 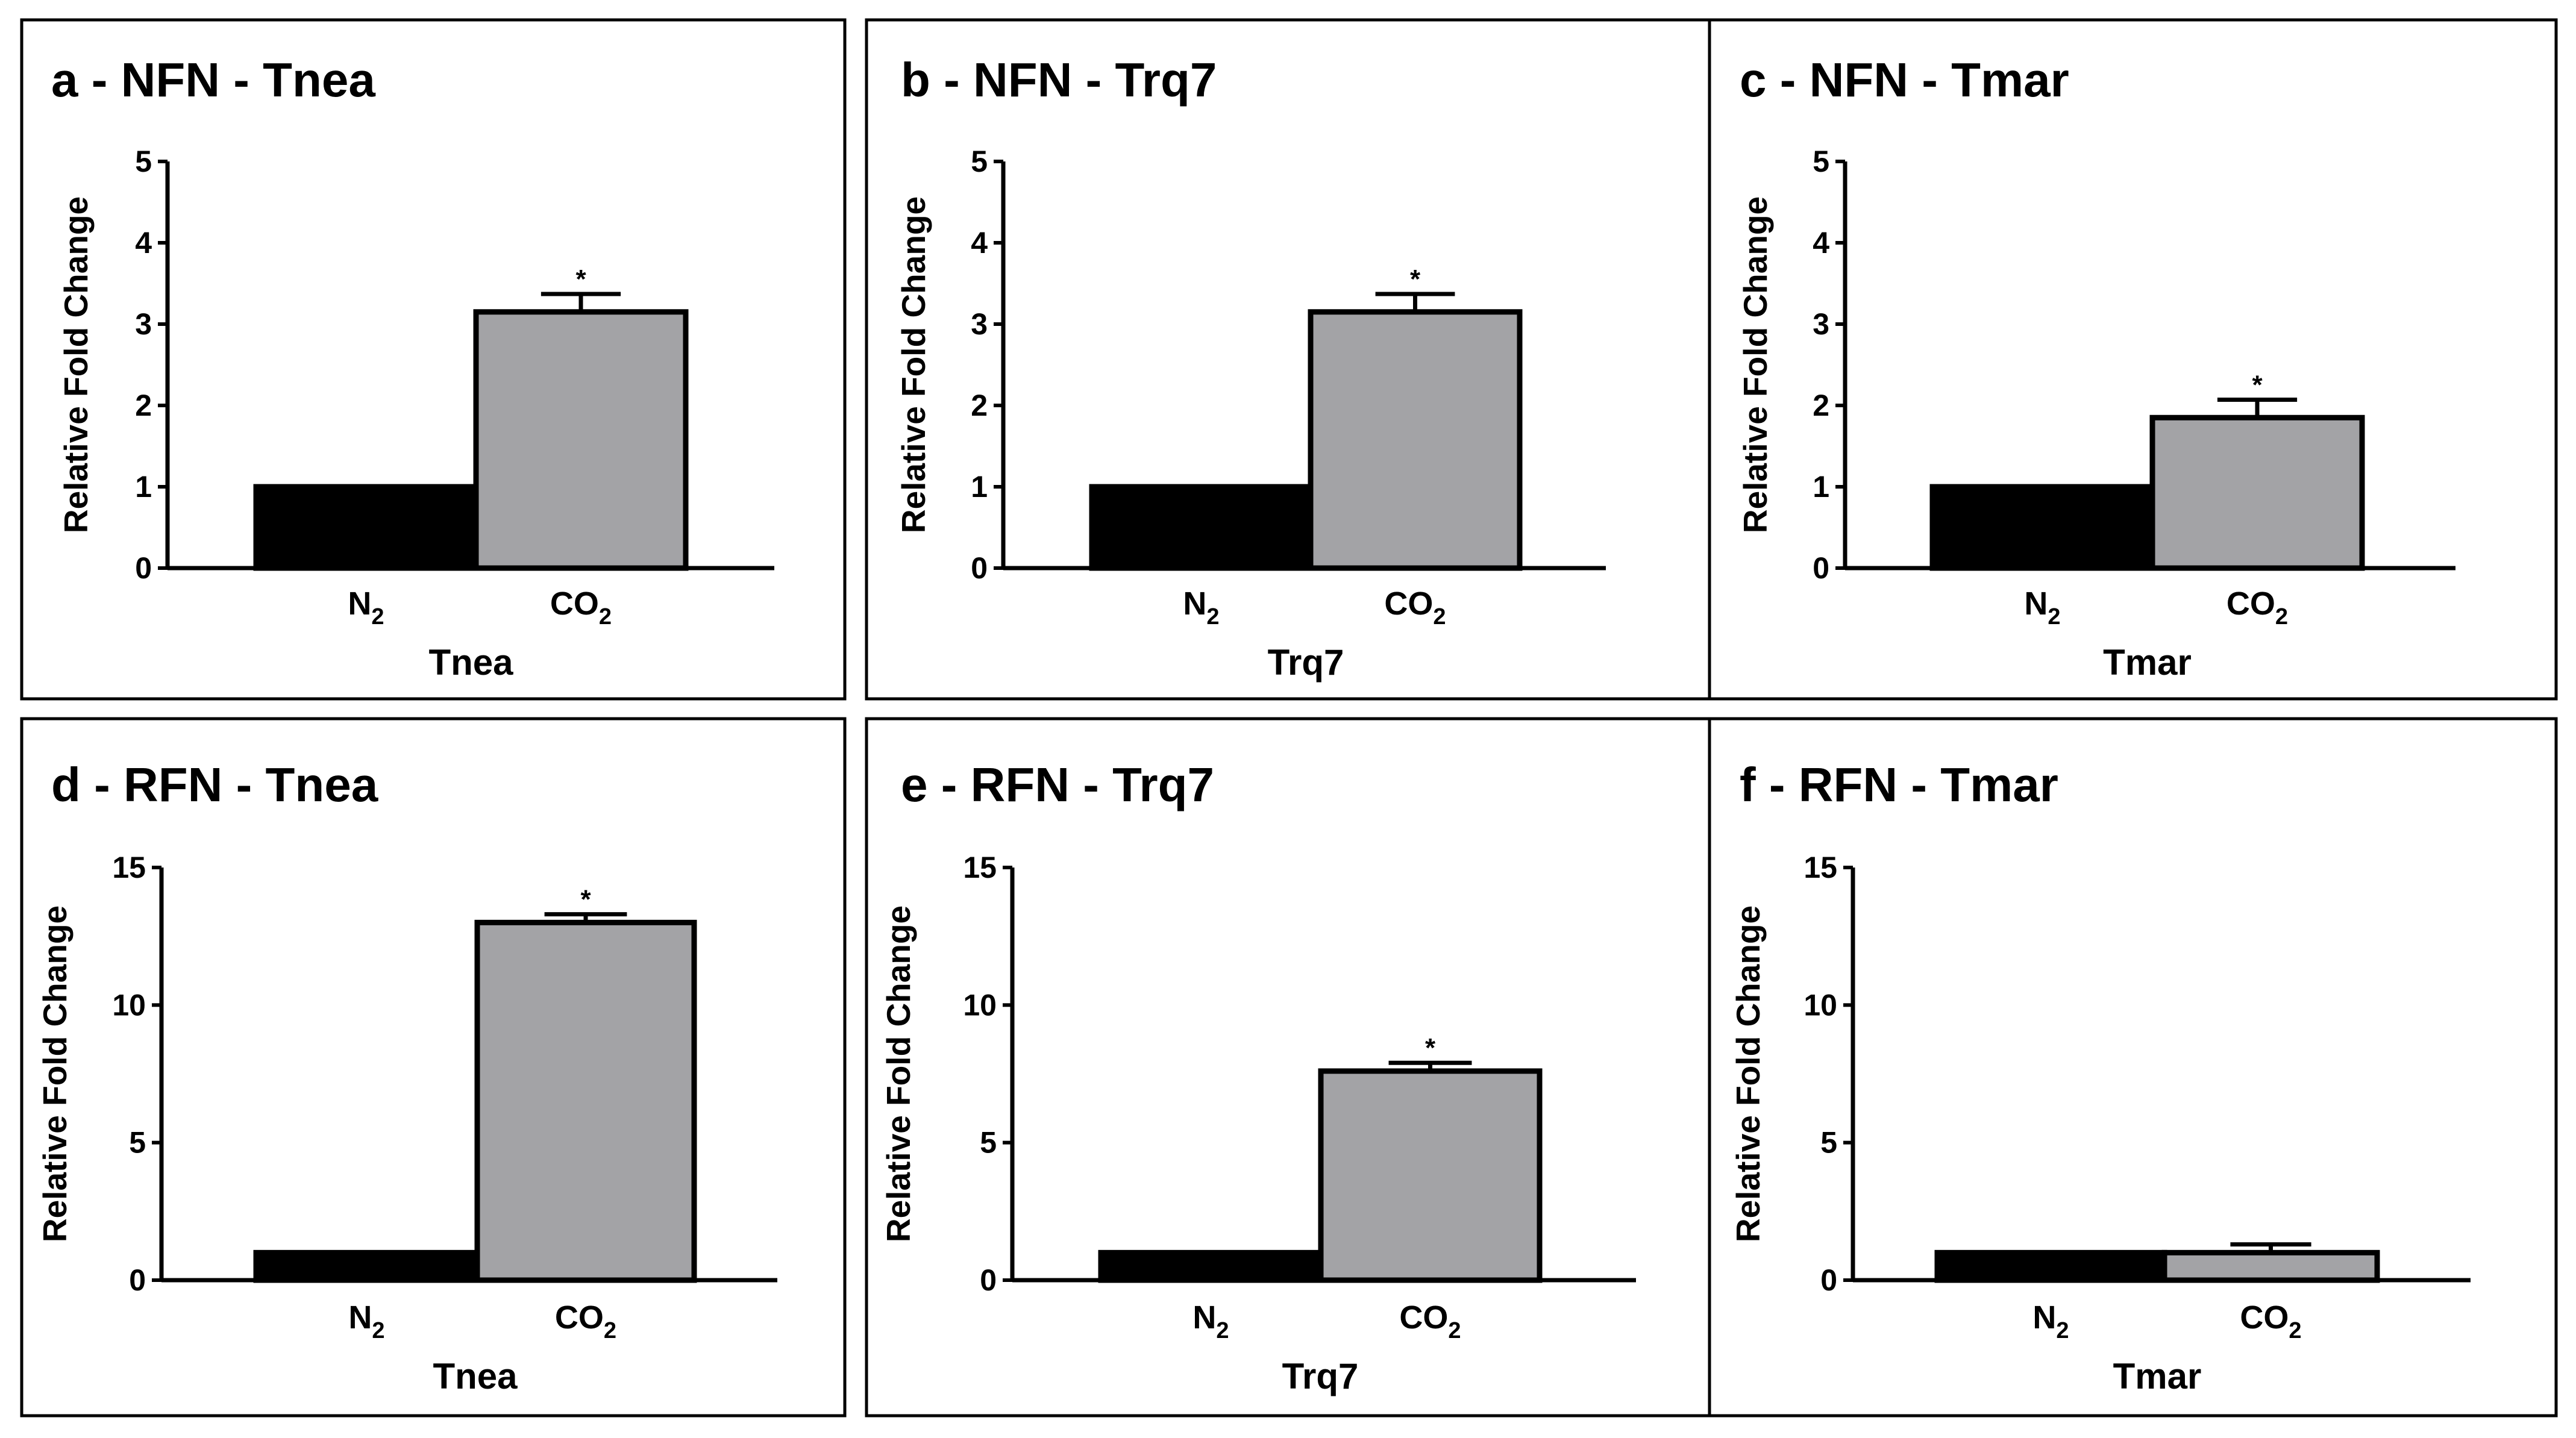 I want to click on panel-title: a - NFN - Tnea, so click(x=213, y=80).